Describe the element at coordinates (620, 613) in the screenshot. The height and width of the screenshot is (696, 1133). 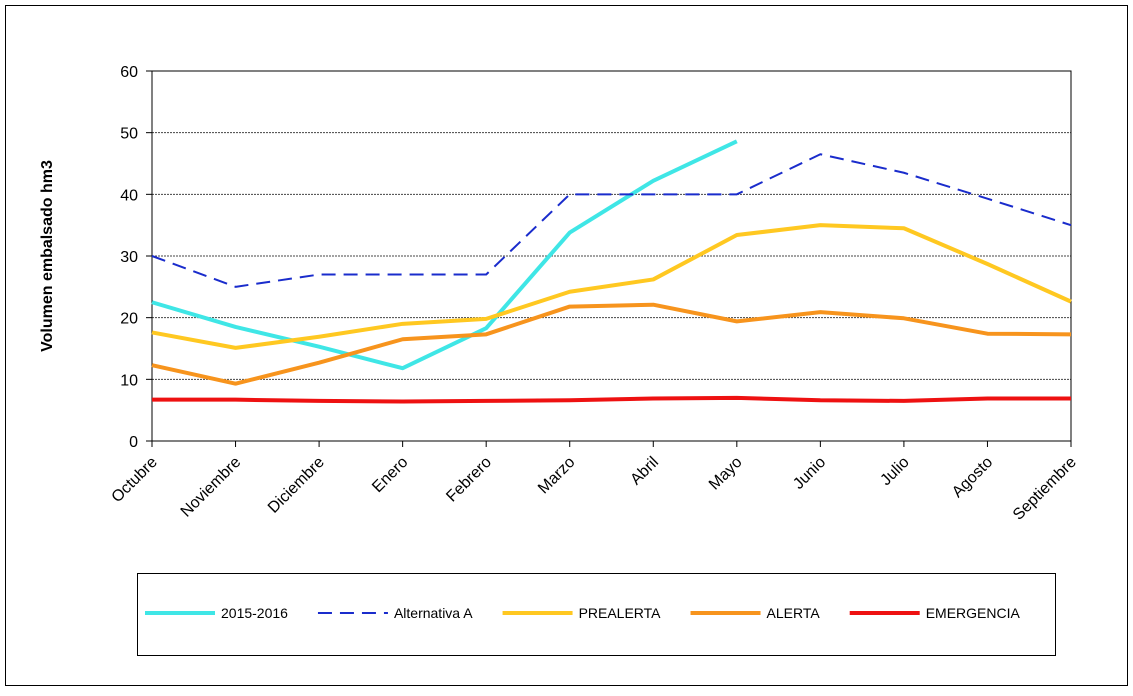
I see `legend-label: PREALERTA` at that location.